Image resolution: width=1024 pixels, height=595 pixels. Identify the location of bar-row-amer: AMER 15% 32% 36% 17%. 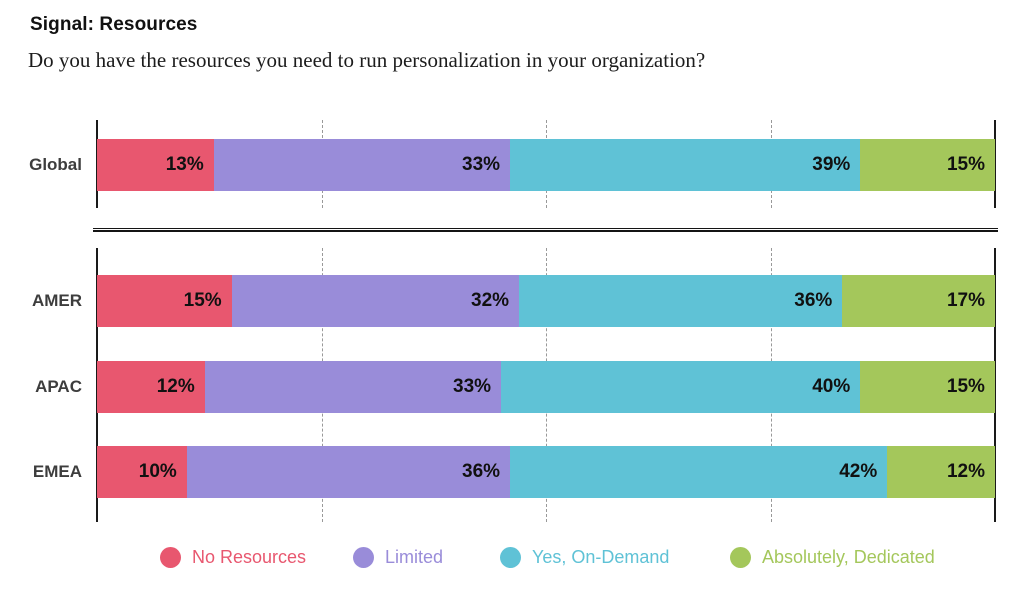
(513, 301).